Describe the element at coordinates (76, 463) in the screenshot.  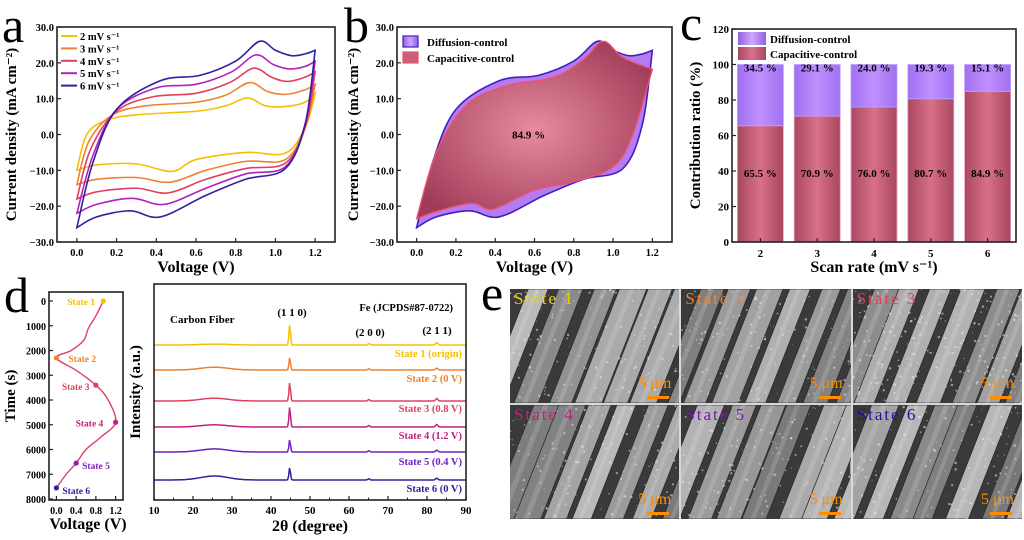
I see `state-marker` at that location.